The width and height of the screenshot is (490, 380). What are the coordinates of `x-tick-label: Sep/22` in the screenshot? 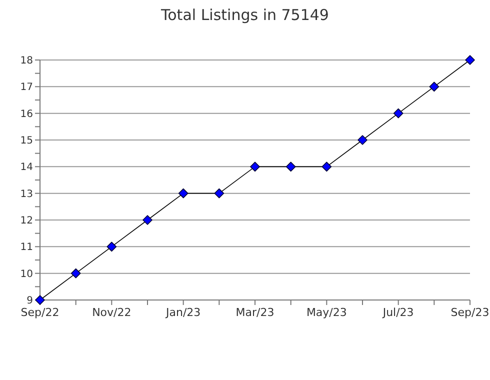 It's located at (40, 312).